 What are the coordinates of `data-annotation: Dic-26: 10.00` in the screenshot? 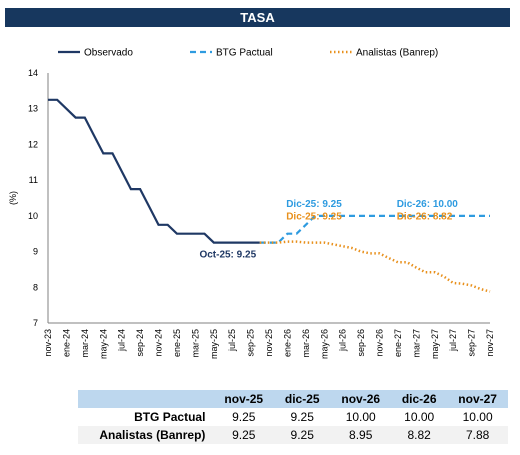 It's located at (428, 204).